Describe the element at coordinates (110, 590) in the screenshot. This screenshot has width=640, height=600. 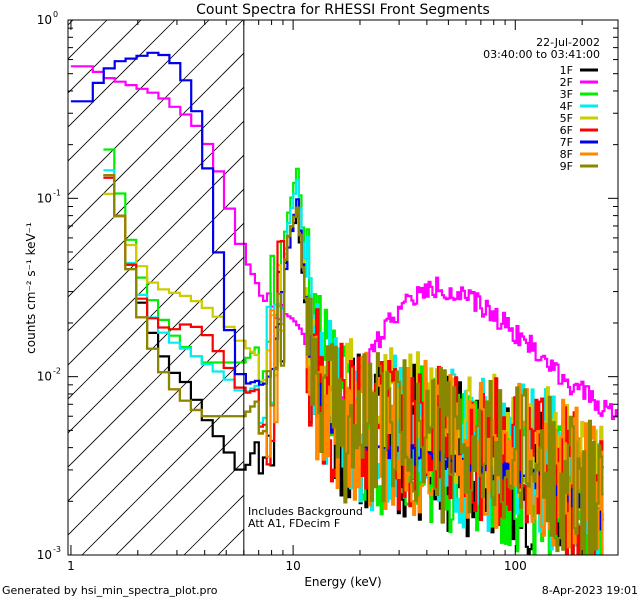
I see `footer-generated-by: Generated by hsi_min_spectra_plot.pro` at that location.